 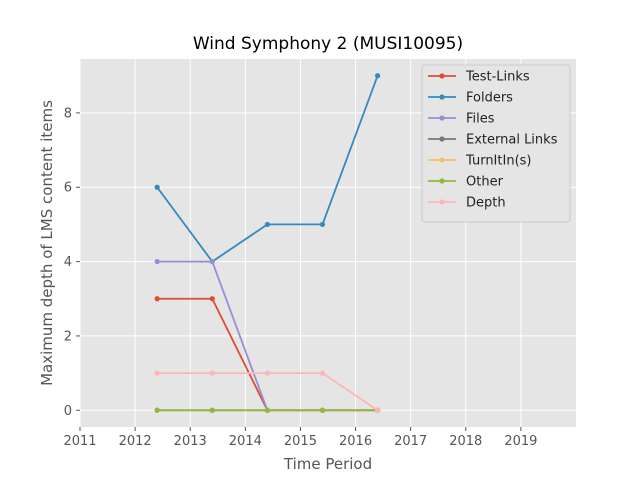 What do you see at coordinates (300, 441) in the screenshot?
I see `x-tick-label: 2015` at bounding box center [300, 441].